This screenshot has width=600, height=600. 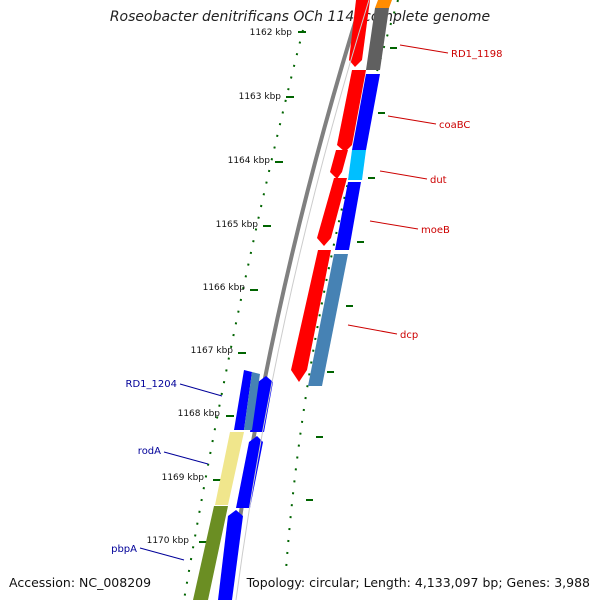 I want to click on tick-label: 1162 kbp, so click(x=271, y=33).